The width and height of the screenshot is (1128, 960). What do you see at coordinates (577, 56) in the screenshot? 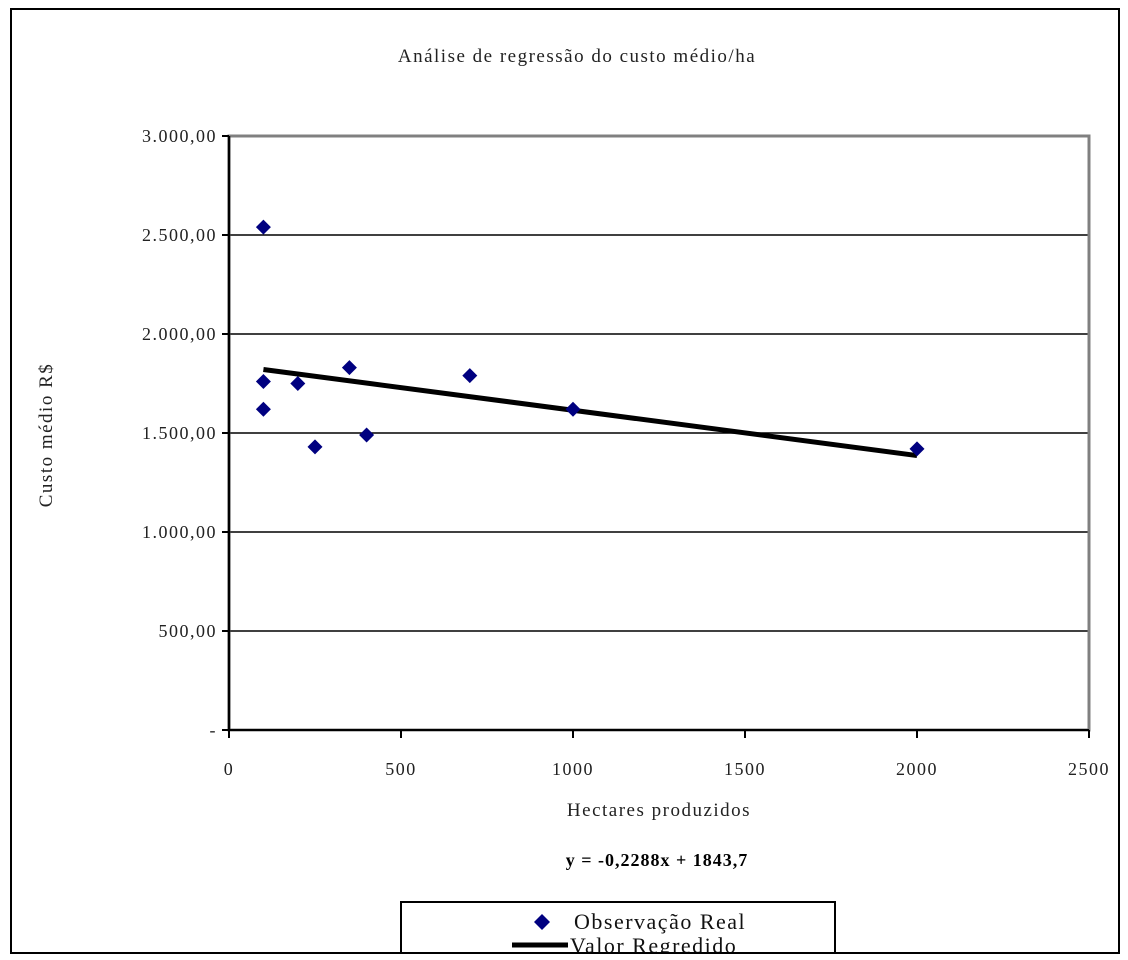
I see `chart-title: Análise de regressão do custo médio/ha` at bounding box center [577, 56].